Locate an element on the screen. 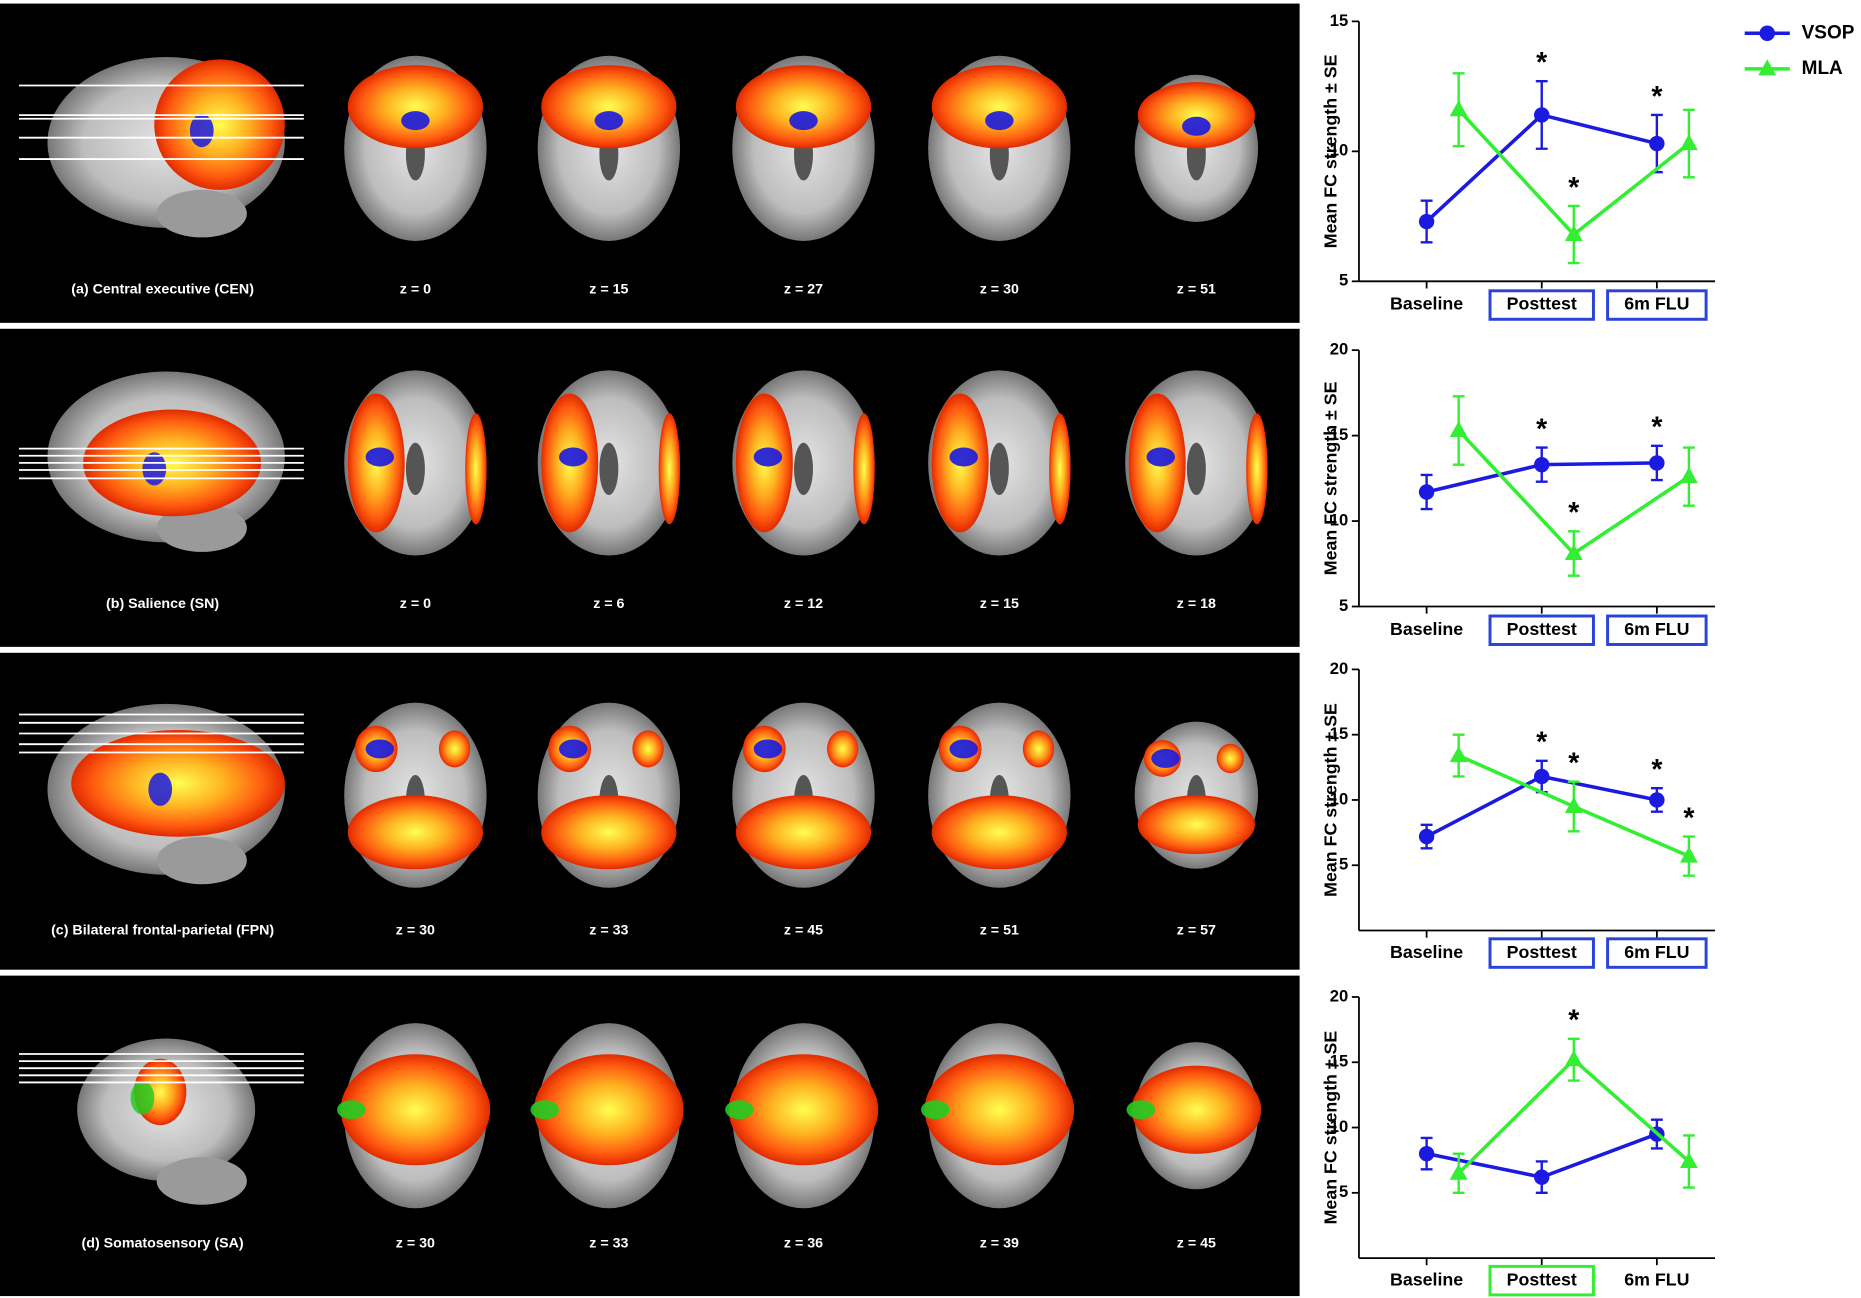 The height and width of the screenshot is (1298, 1861). slice-label: z = 36 is located at coordinates (803, 1244).